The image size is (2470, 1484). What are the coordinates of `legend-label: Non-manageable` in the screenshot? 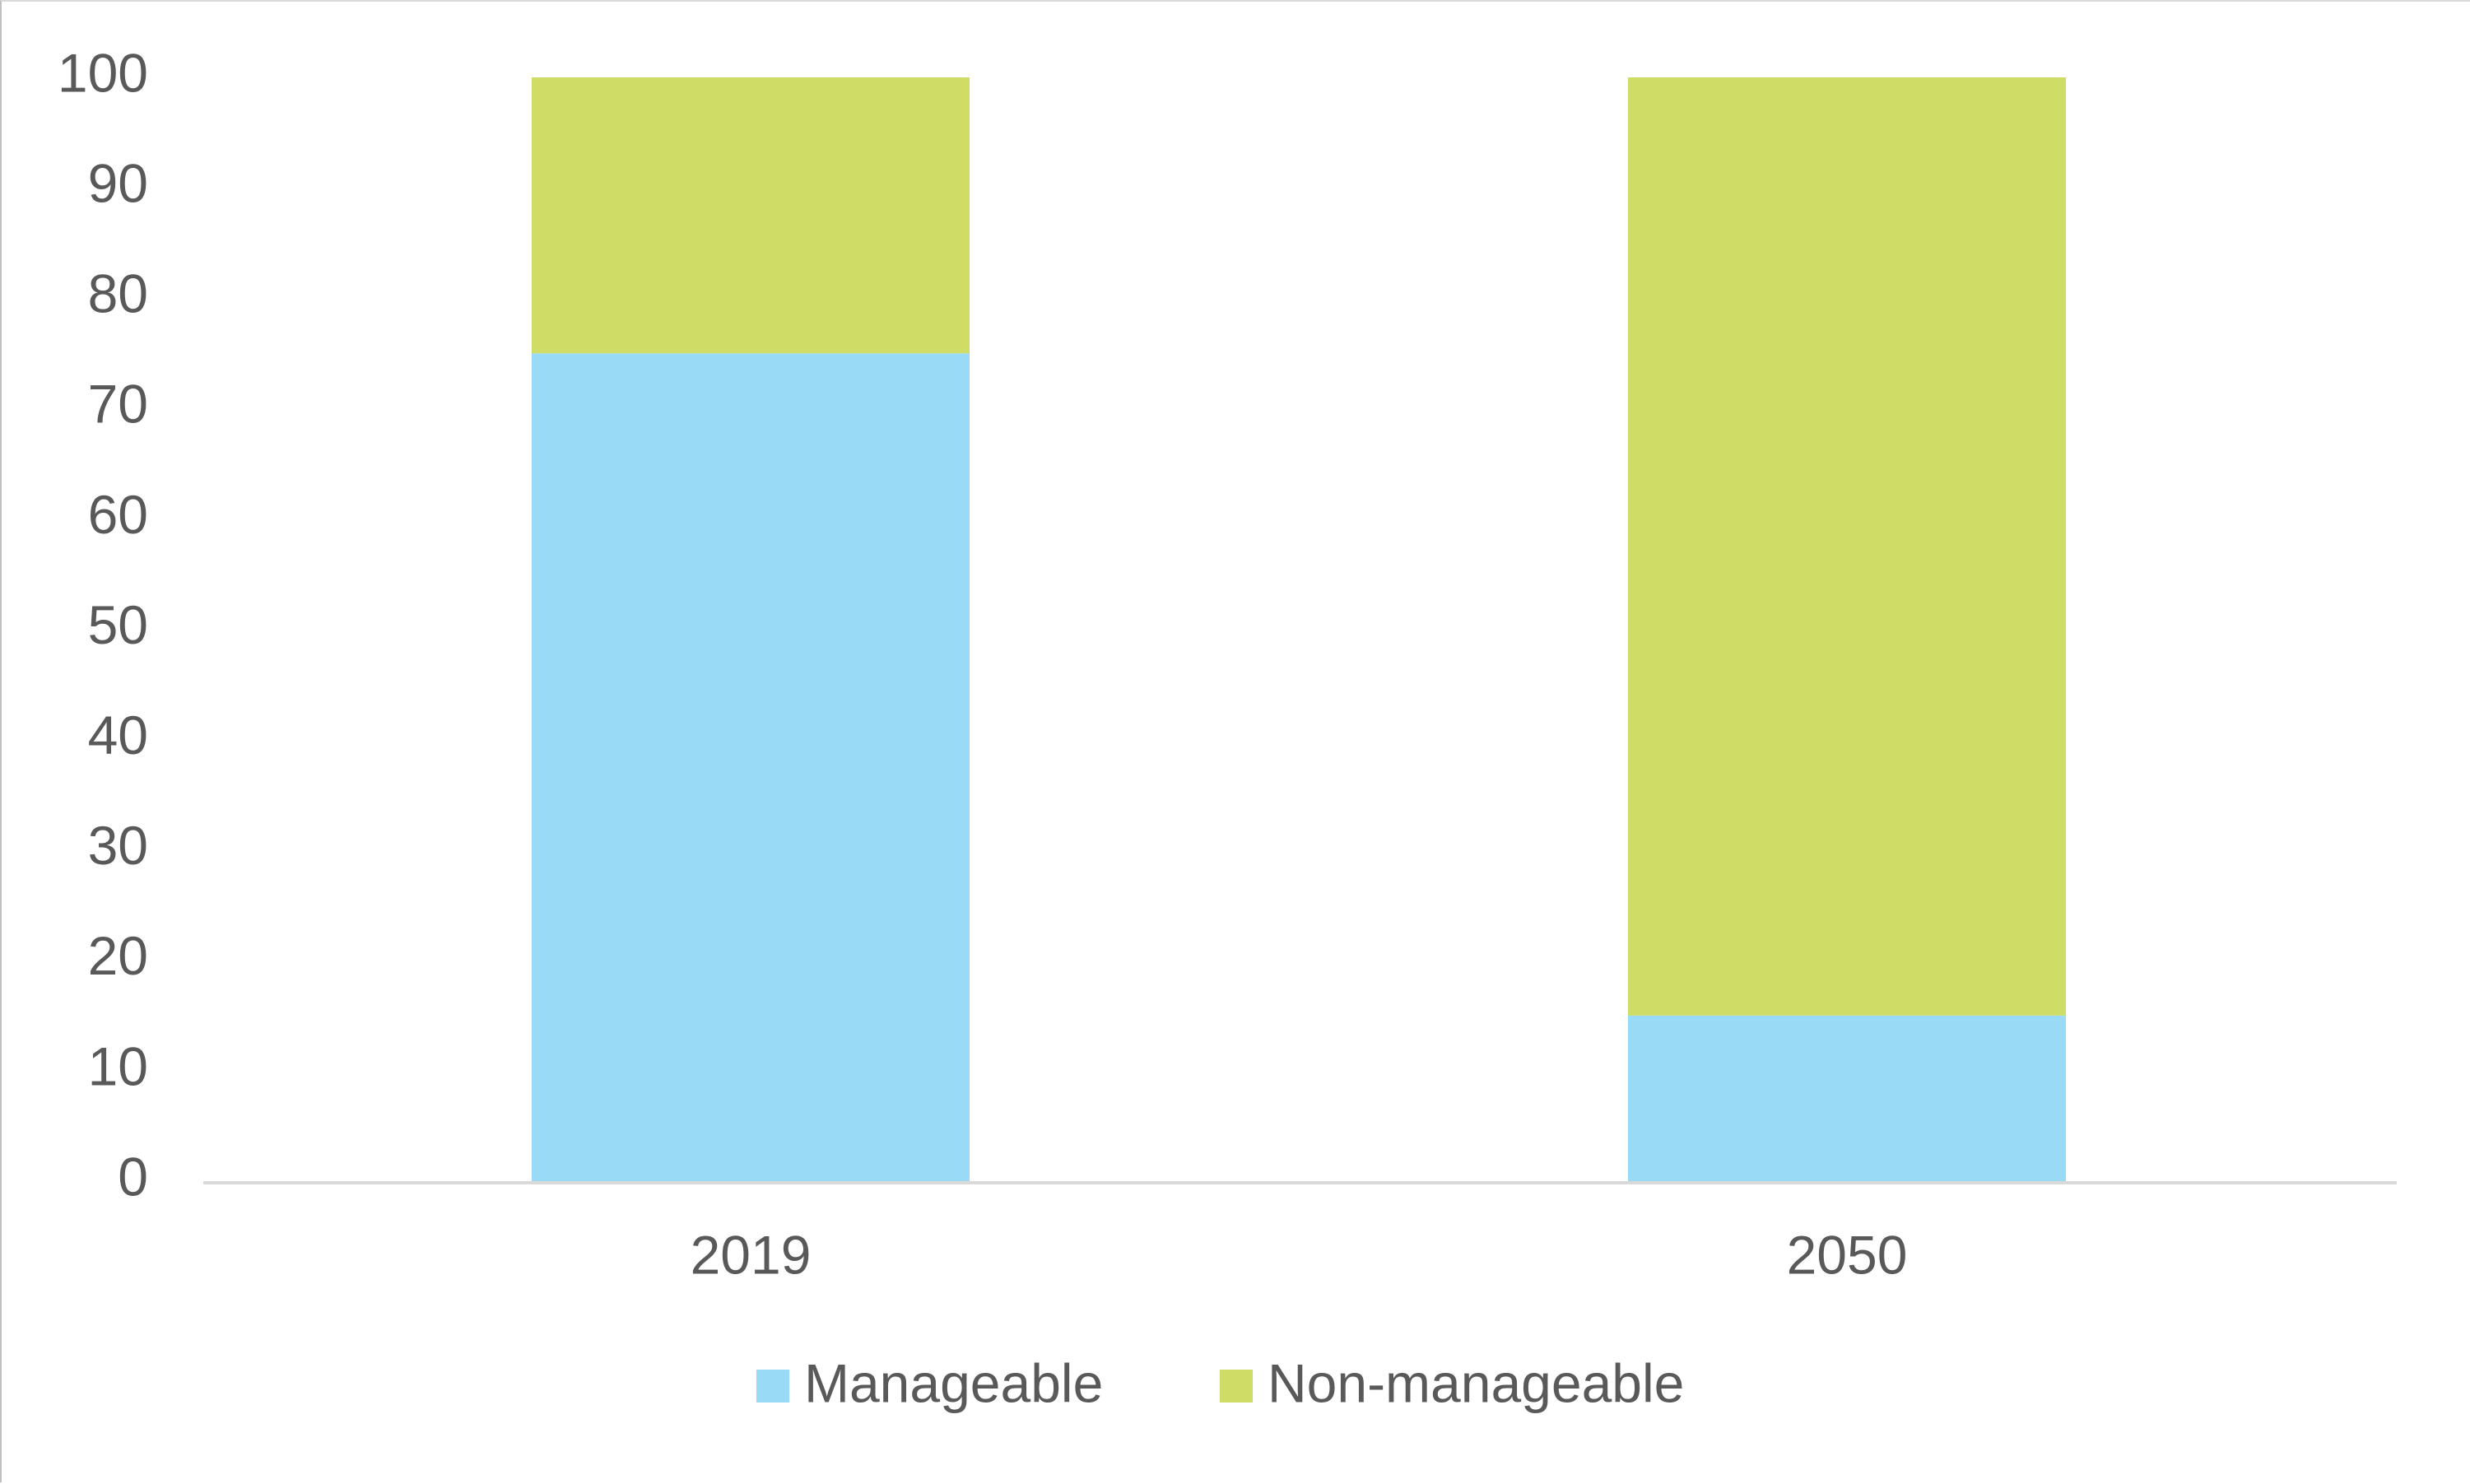 It's located at (1476, 1382).